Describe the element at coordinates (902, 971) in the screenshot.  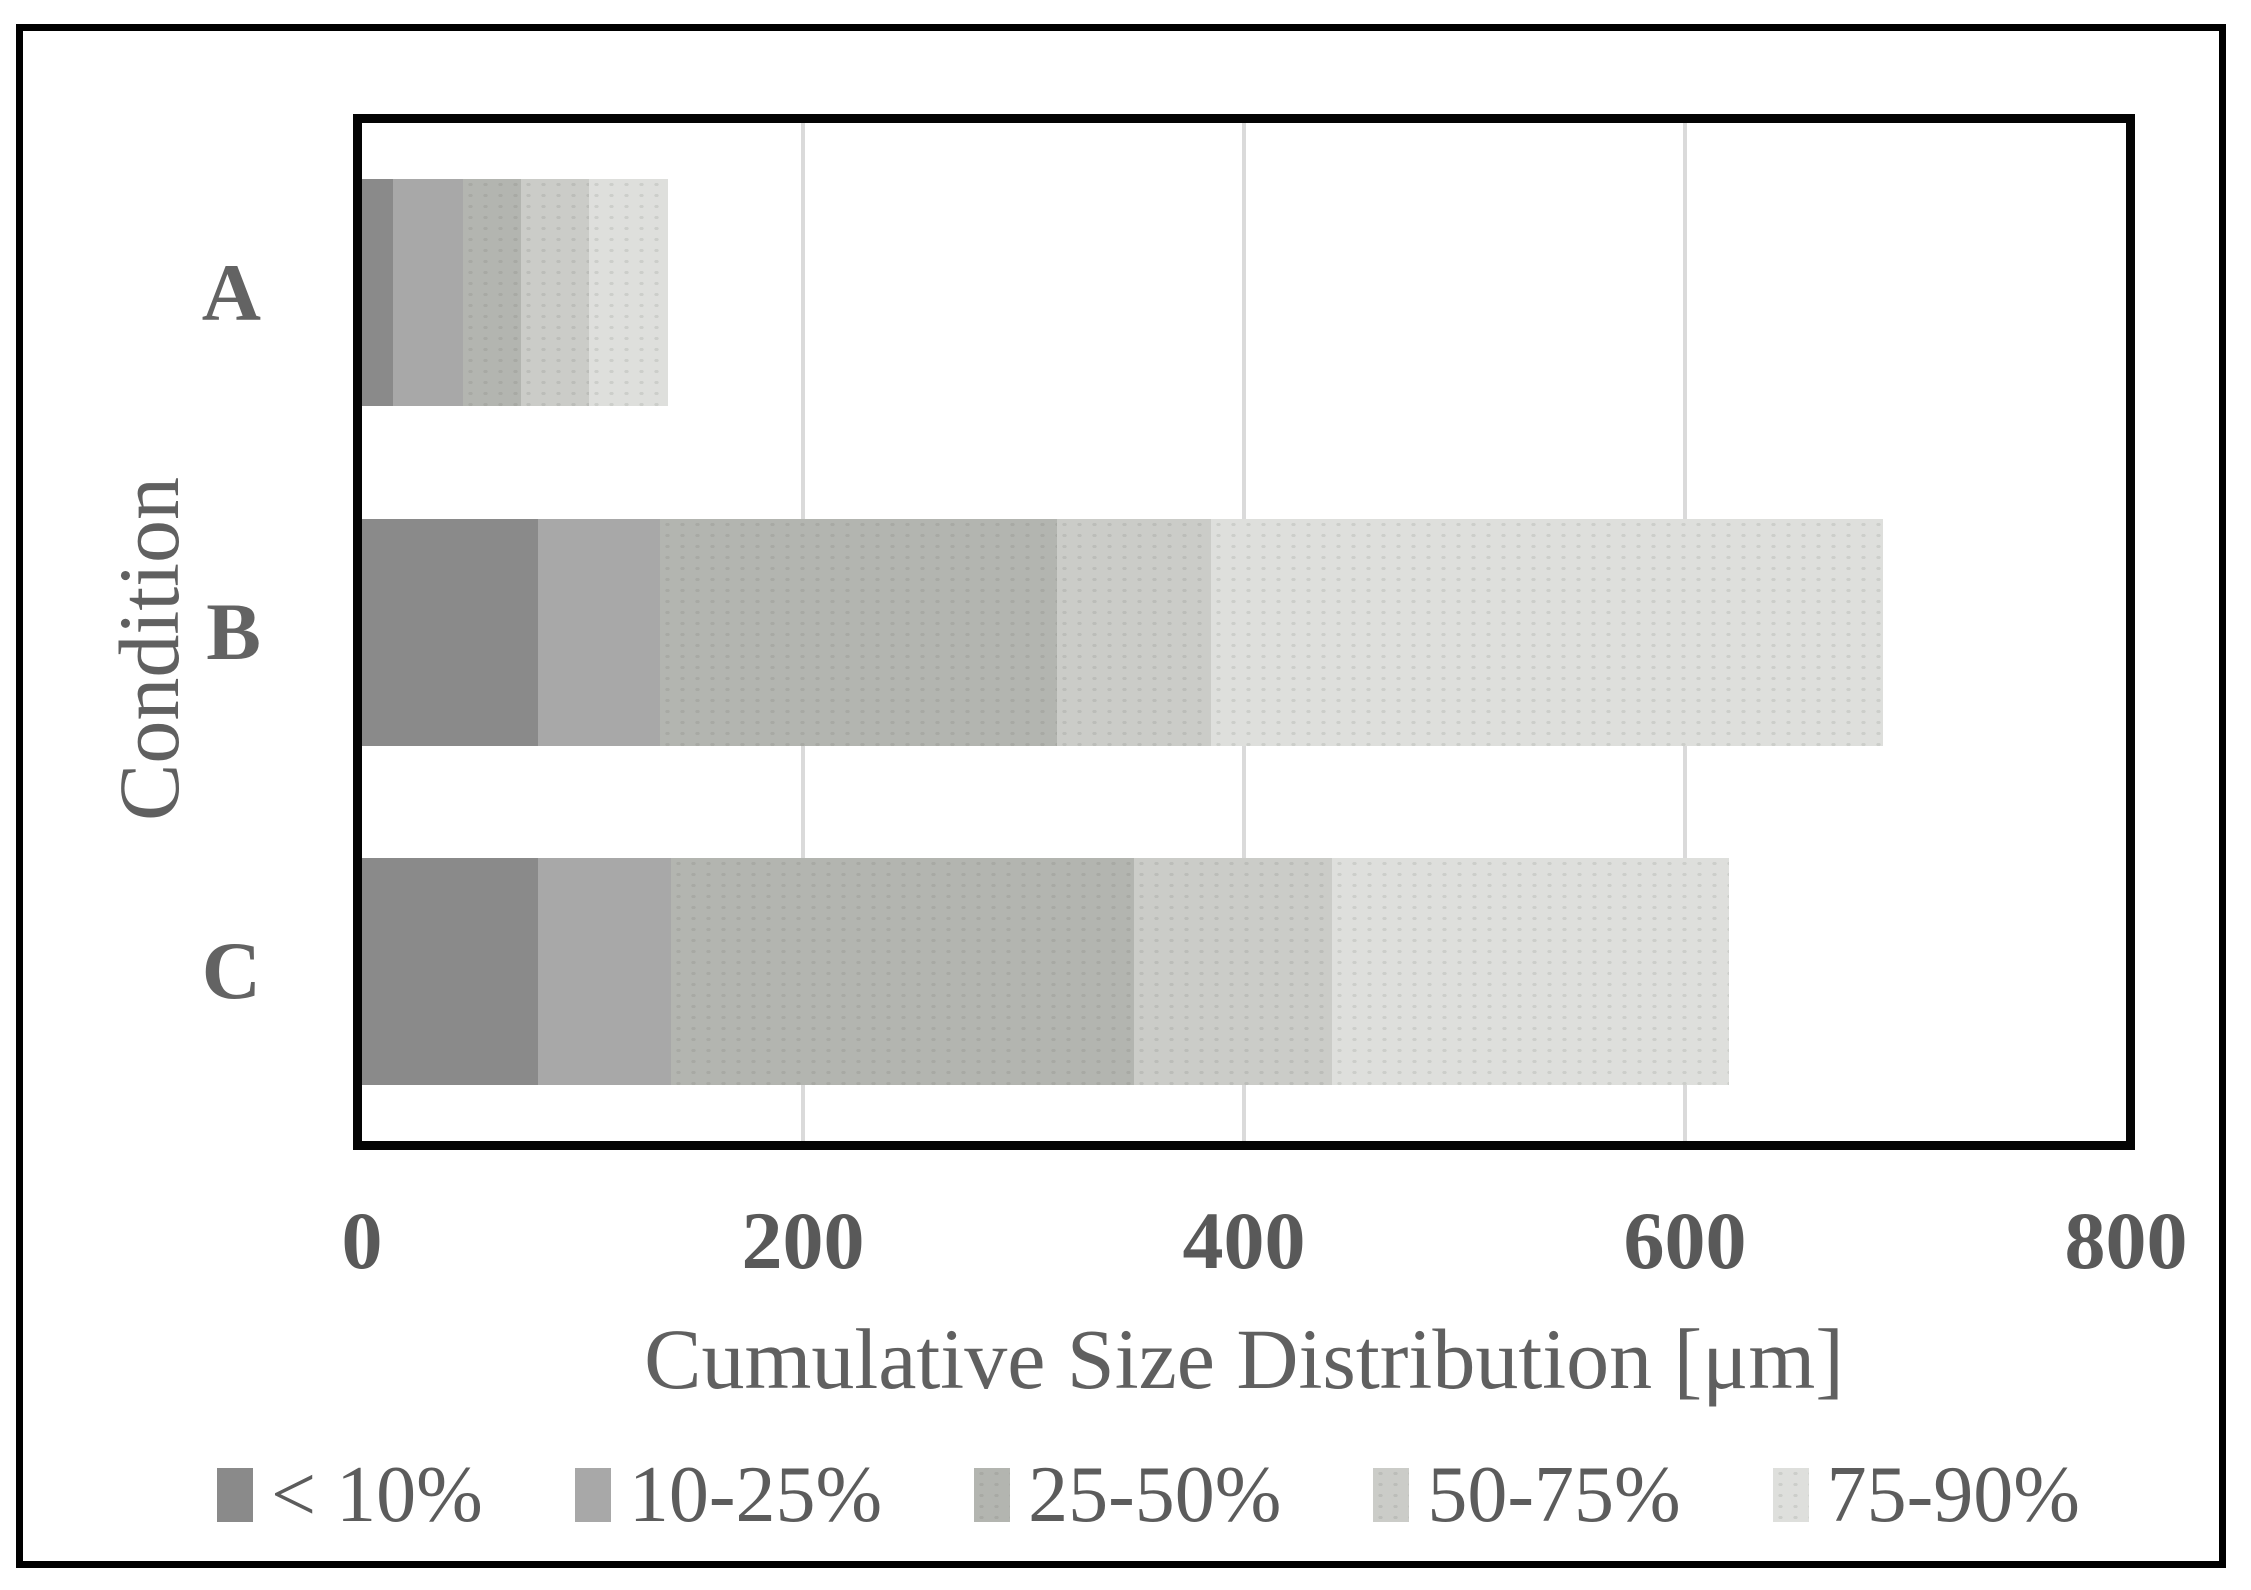
I see `bar-segment-C-25-50%` at that location.